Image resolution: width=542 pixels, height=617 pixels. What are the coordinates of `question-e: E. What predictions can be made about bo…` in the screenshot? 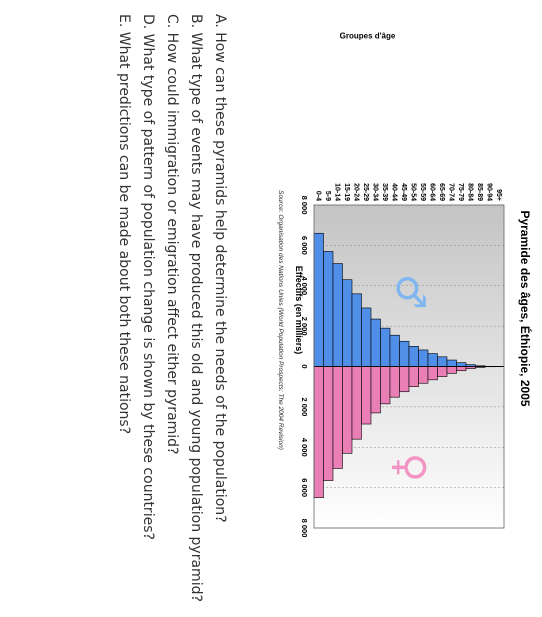 It's located at (124, 224).